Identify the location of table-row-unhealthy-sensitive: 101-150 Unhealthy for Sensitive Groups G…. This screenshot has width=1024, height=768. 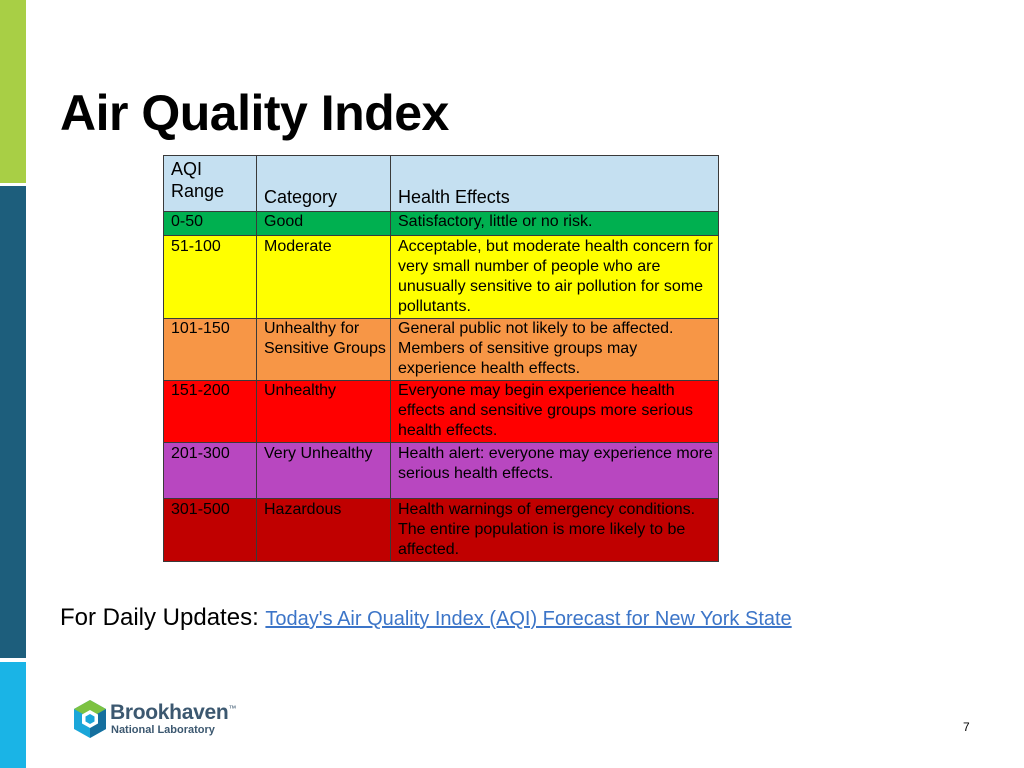
(441, 349).